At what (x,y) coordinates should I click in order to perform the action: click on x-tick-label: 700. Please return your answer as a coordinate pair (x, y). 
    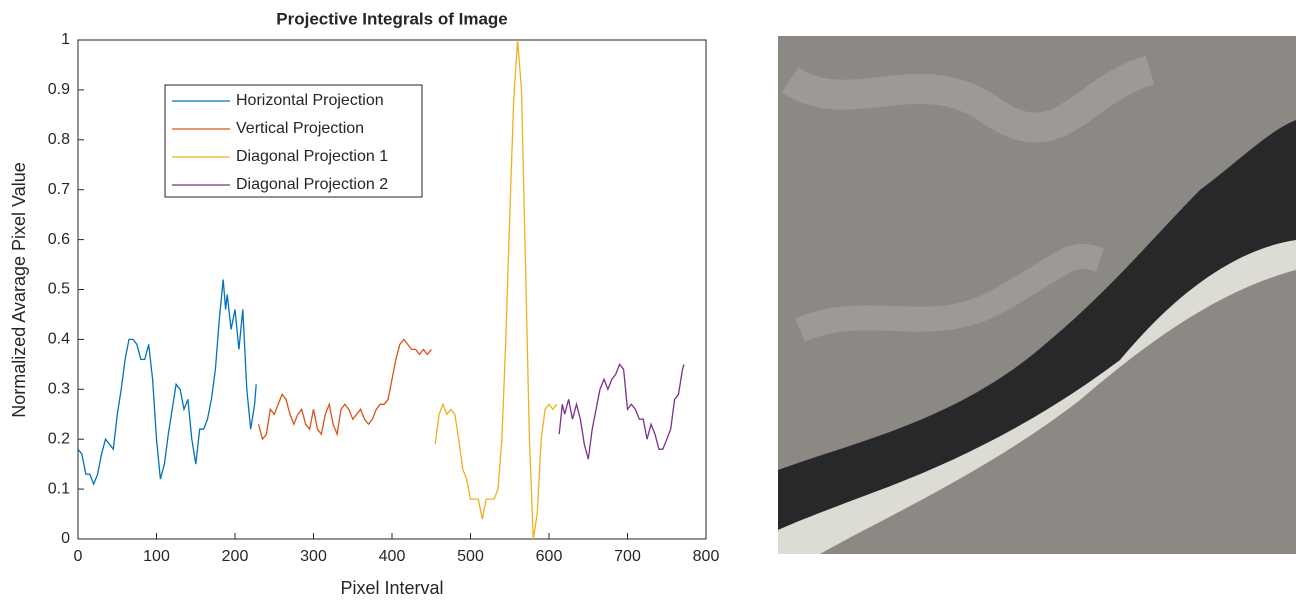
    Looking at the image, I should click on (627, 556).